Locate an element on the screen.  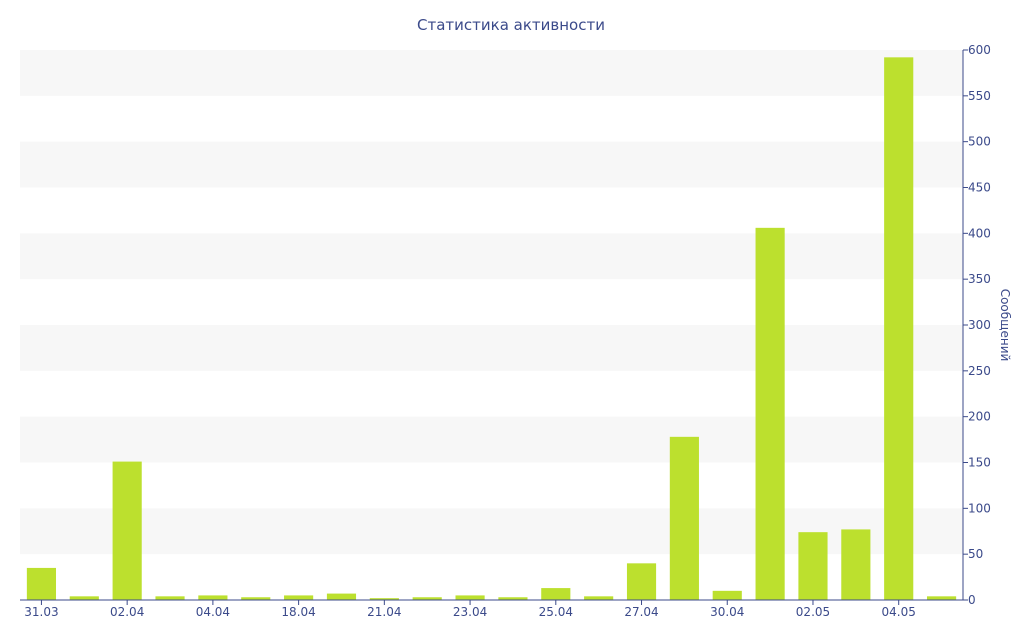
x-tick-label: 27.04 is located at coordinates (641, 612).